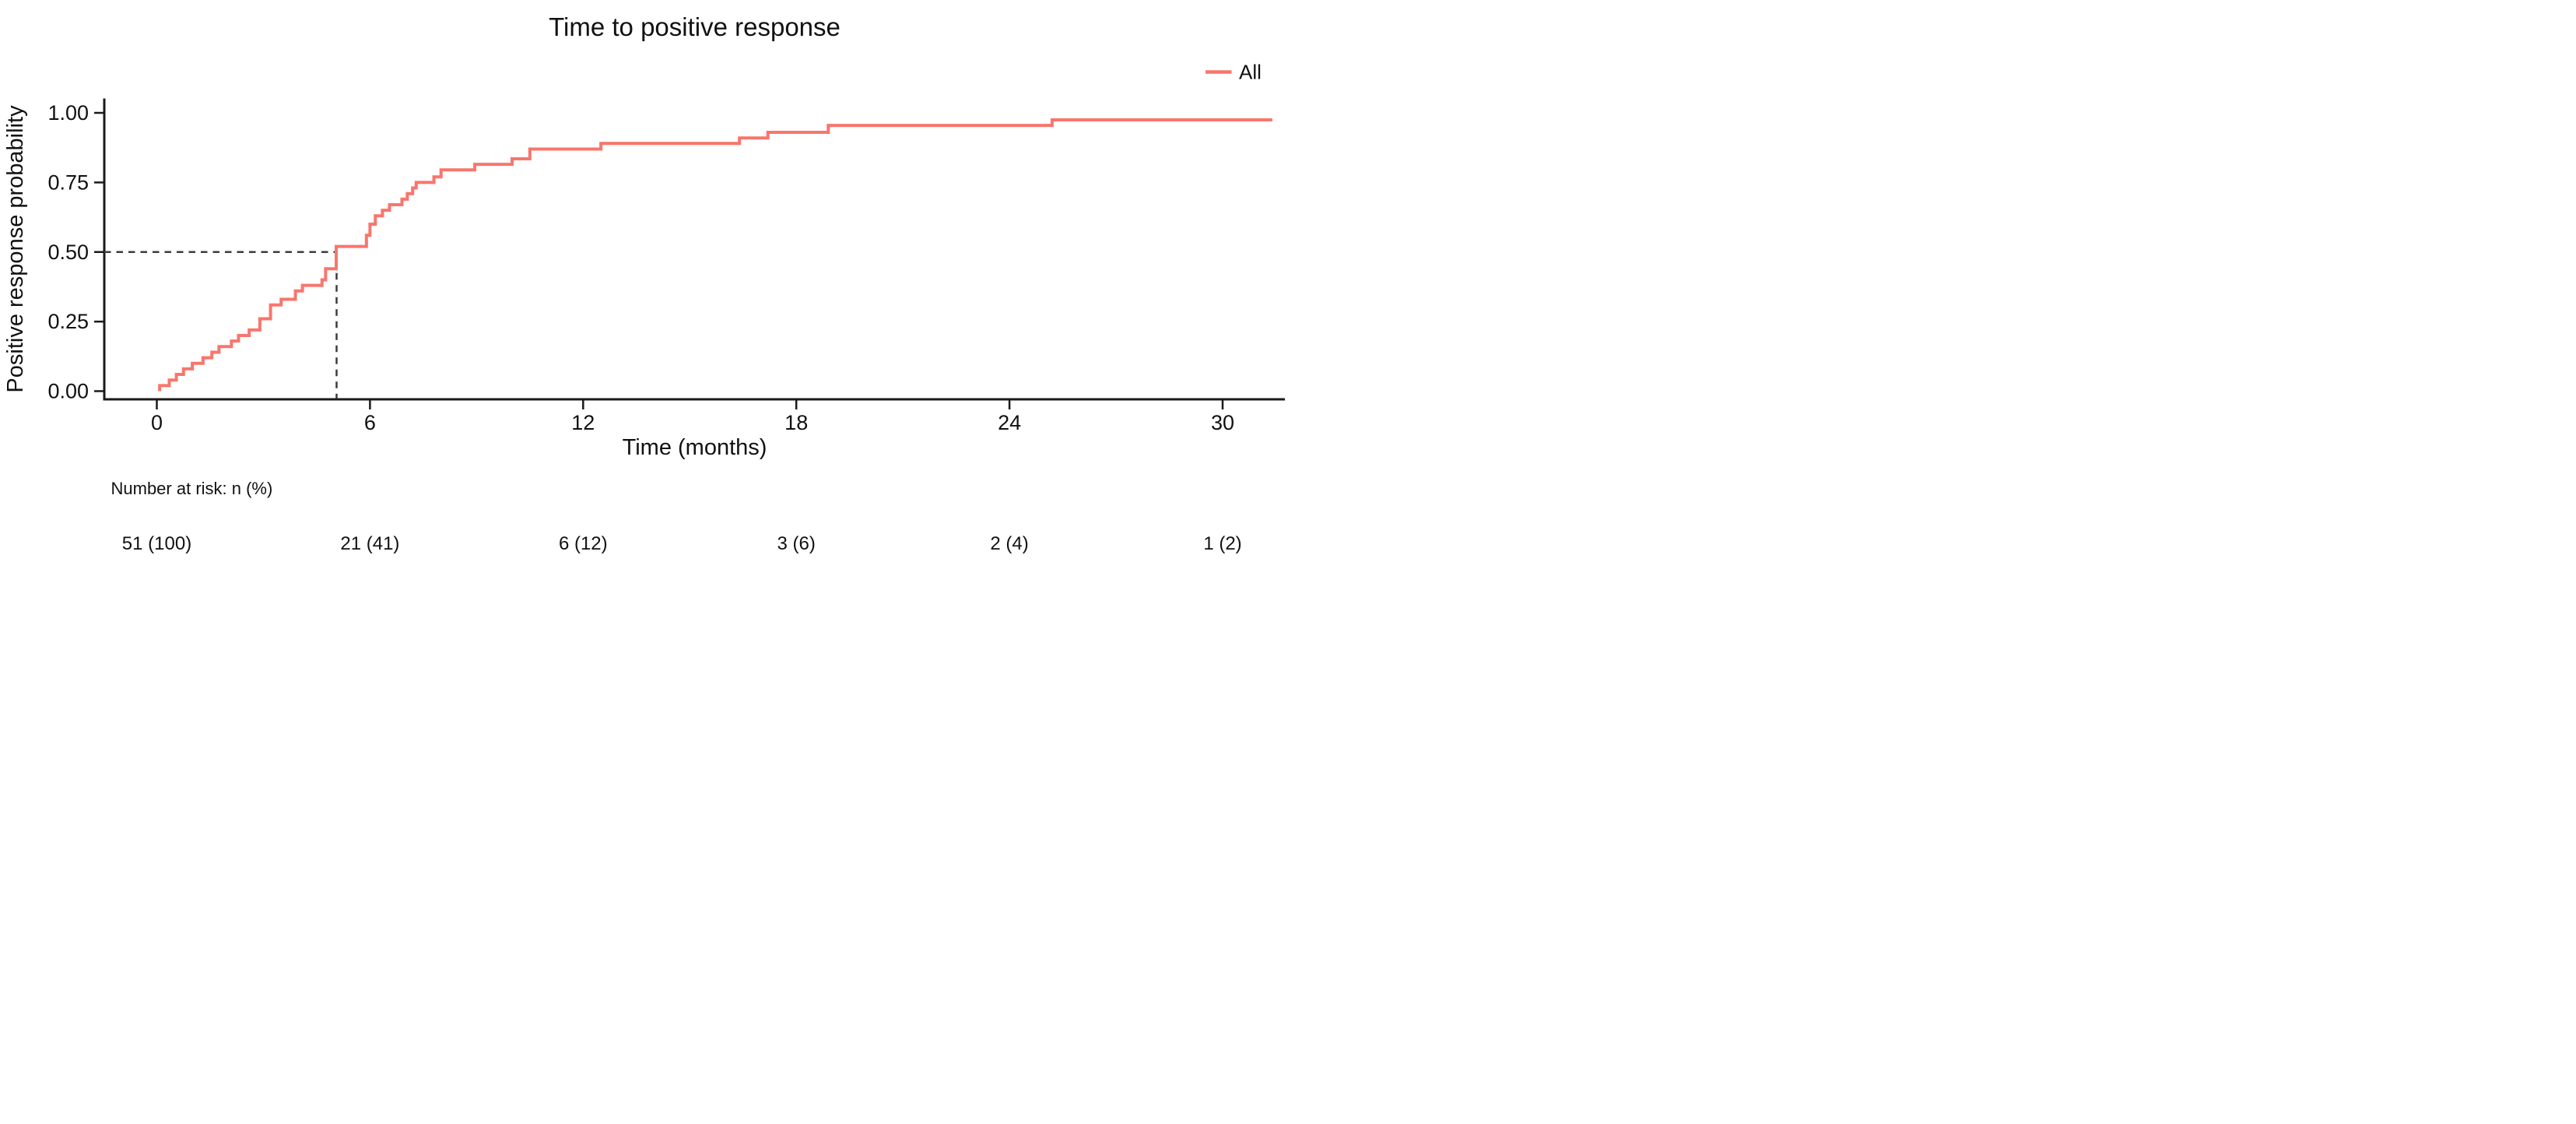  I want to click on y-tick-label: 1.00, so click(68, 113).